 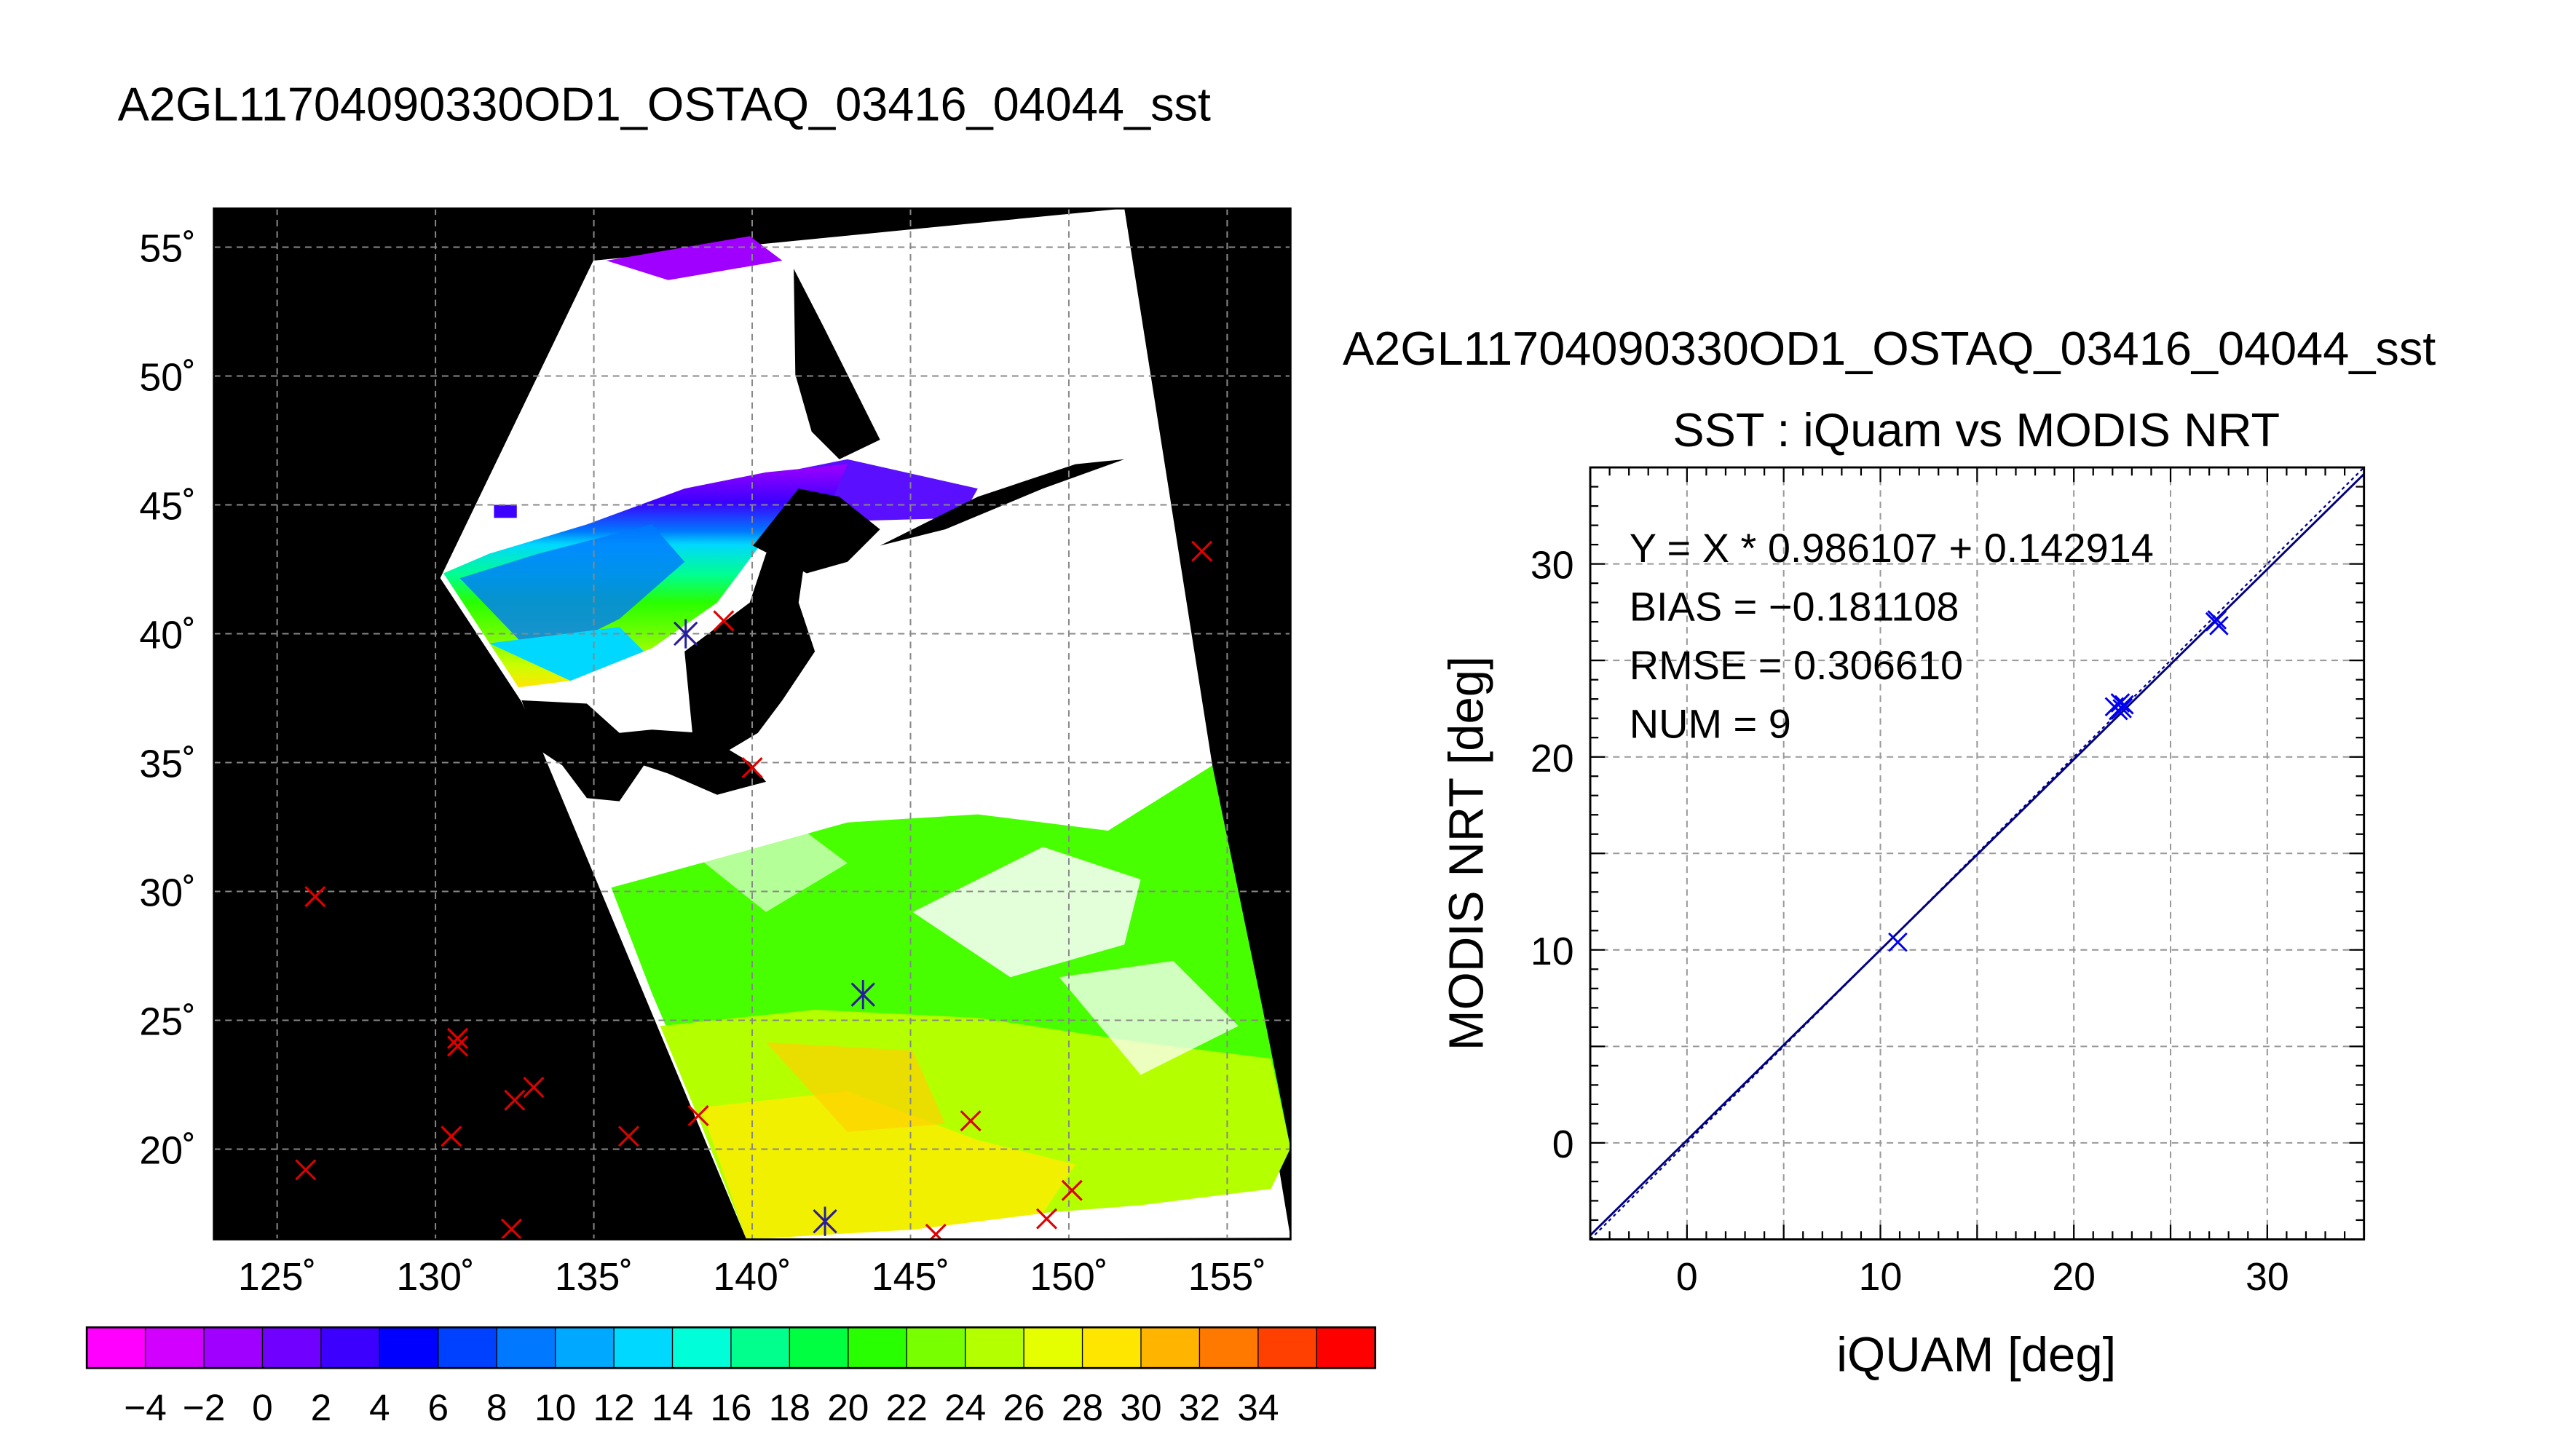 I want to click on lat-tick-label: 55˚, so click(x=167, y=249).